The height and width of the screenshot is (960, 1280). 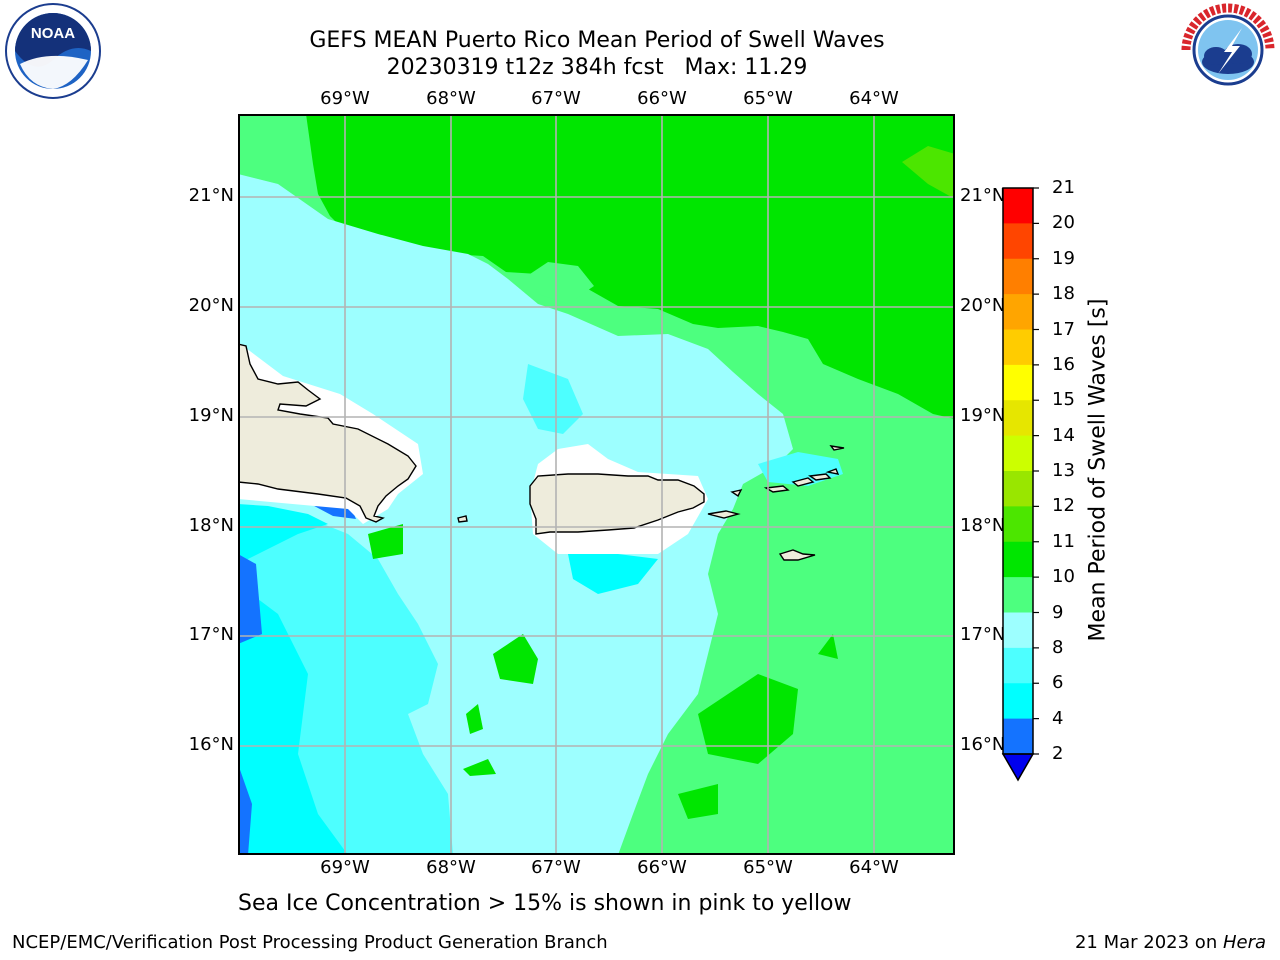 What do you see at coordinates (211, 305) in the screenshot?
I see `lat-label-left: 20°N` at bounding box center [211, 305].